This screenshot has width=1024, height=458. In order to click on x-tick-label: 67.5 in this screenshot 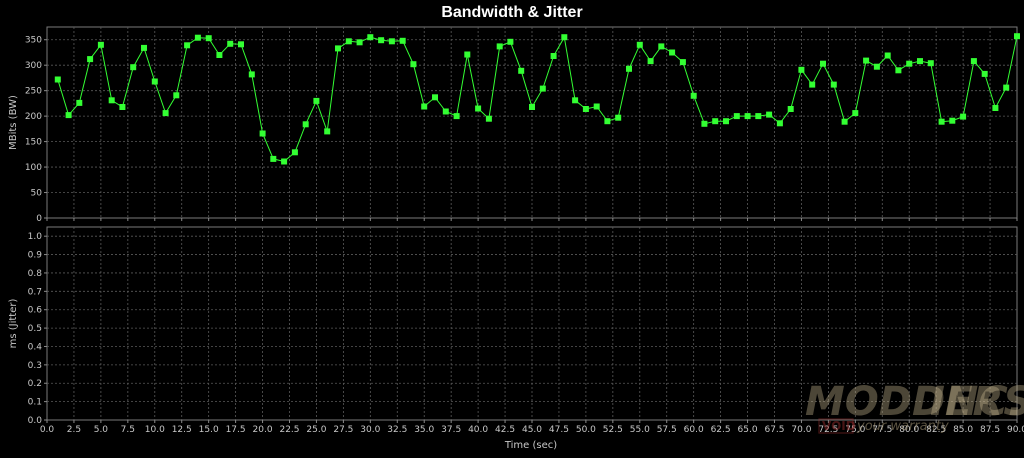, I will do `click(774, 430)`.